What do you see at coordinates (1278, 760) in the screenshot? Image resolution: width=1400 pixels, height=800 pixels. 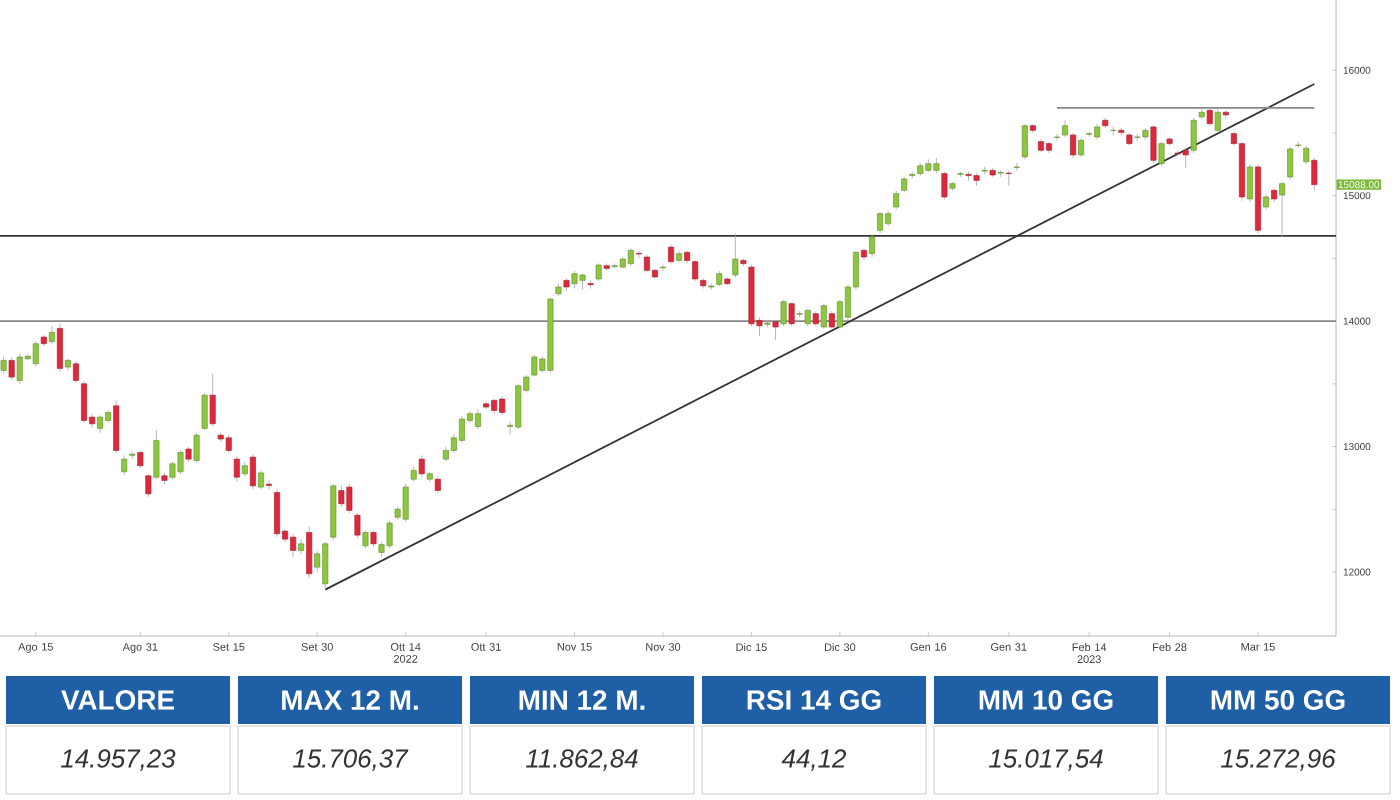 I see `text: 15.272,96` at bounding box center [1278, 760].